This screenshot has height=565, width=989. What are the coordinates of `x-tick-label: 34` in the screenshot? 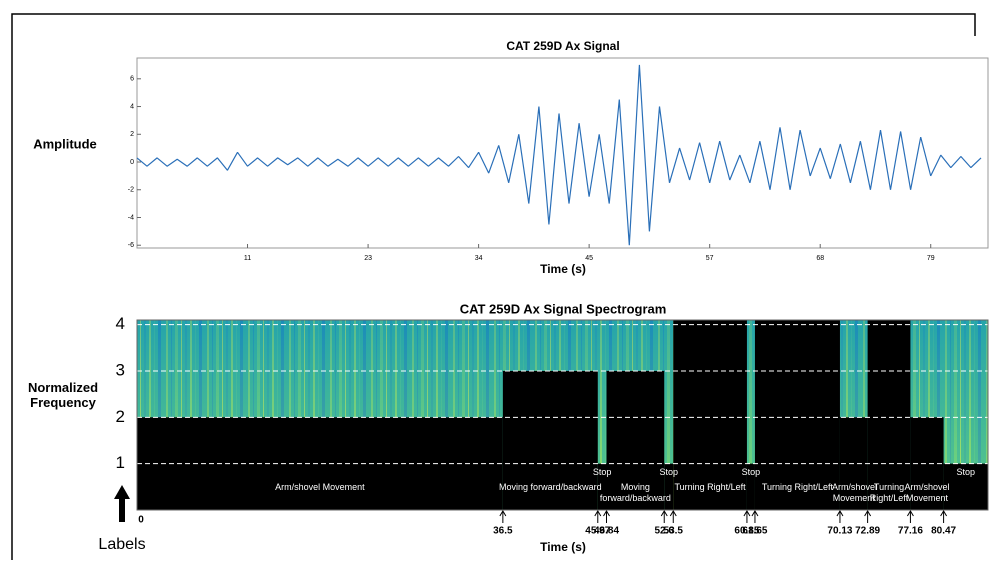 It's located at (479, 258).